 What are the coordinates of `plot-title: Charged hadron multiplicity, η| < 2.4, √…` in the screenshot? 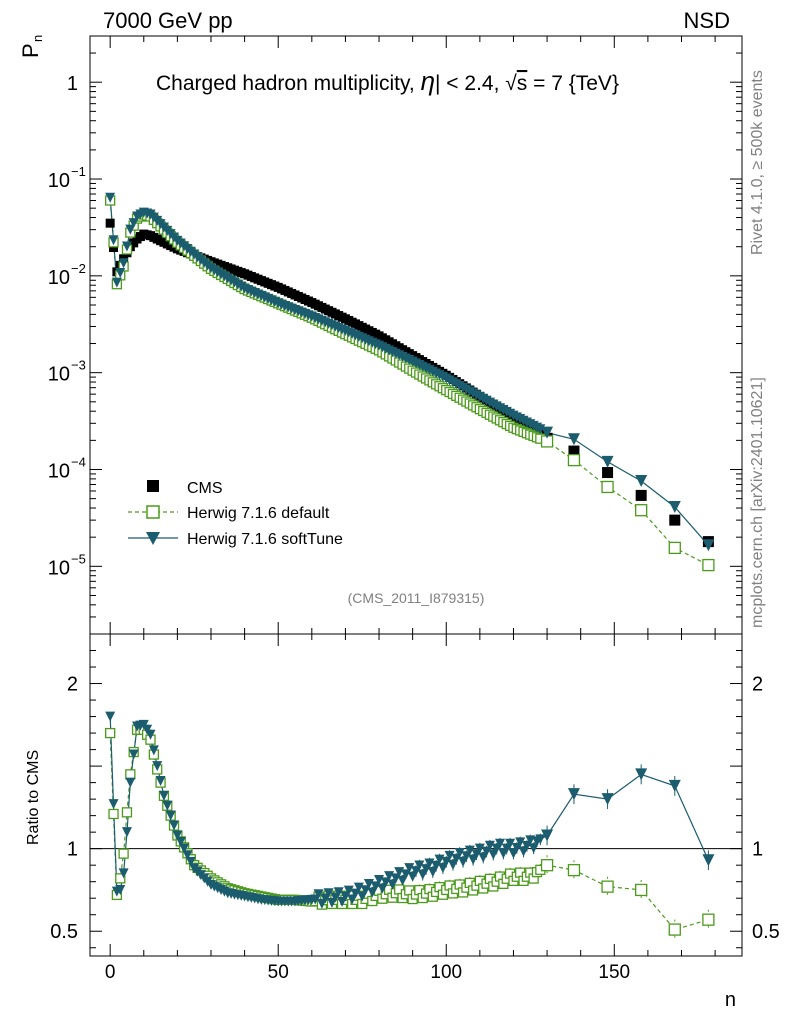 It's located at (387, 81).